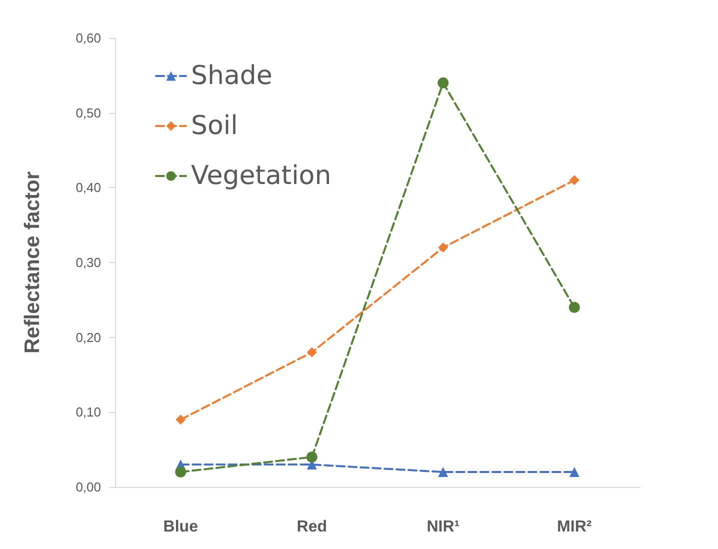 The image size is (718, 549). What do you see at coordinates (214, 126) in the screenshot?
I see `legend-label: Soil` at bounding box center [214, 126].